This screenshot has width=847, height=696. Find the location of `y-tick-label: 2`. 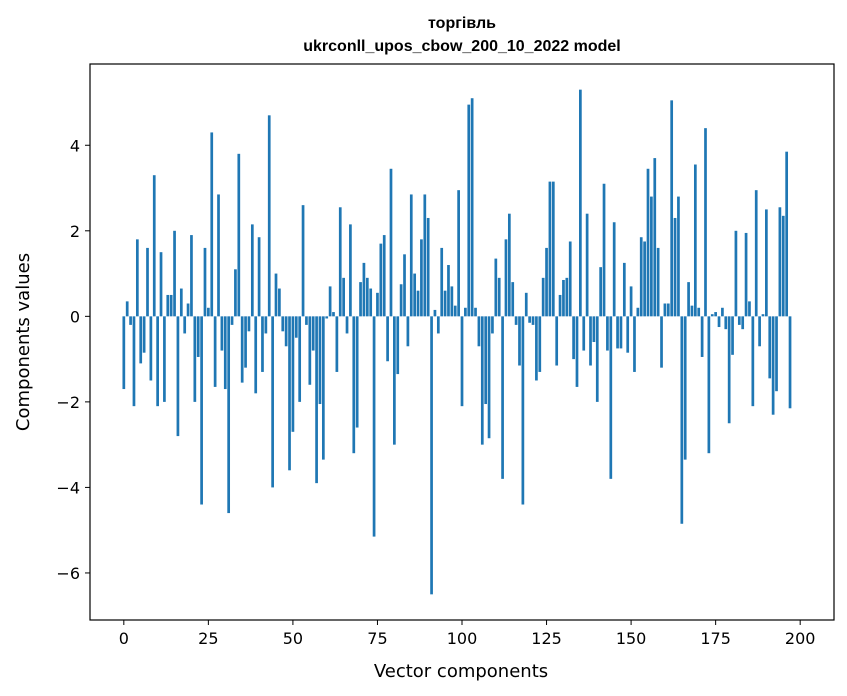

y-tick-label: 2 is located at coordinates (75, 231).